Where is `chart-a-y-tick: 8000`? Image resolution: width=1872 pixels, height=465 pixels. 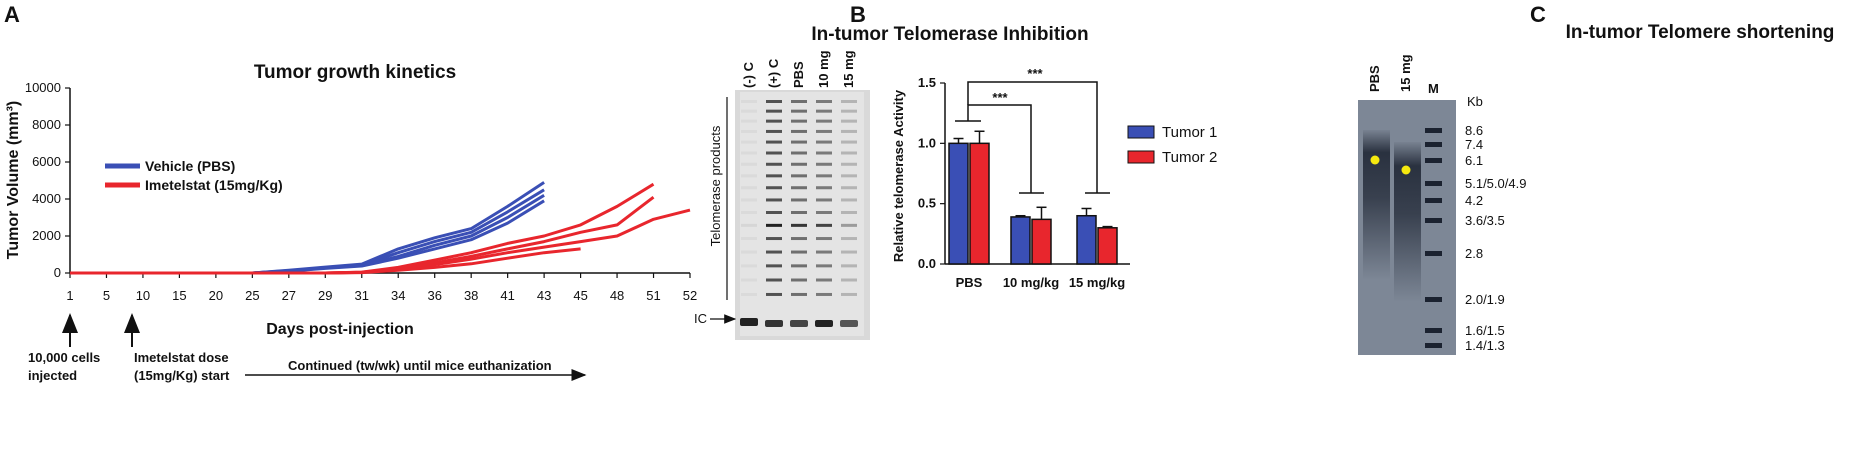
chart-a-y-tick: 8000 is located at coordinates (46, 124).